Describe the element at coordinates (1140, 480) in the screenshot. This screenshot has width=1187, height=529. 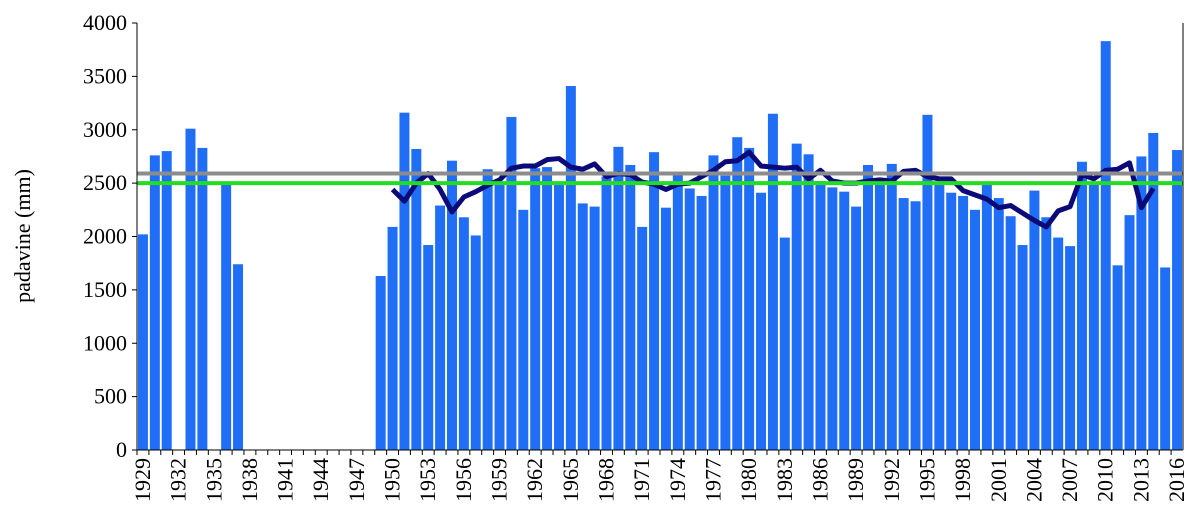
I see `x-tick-label: 2013` at that location.